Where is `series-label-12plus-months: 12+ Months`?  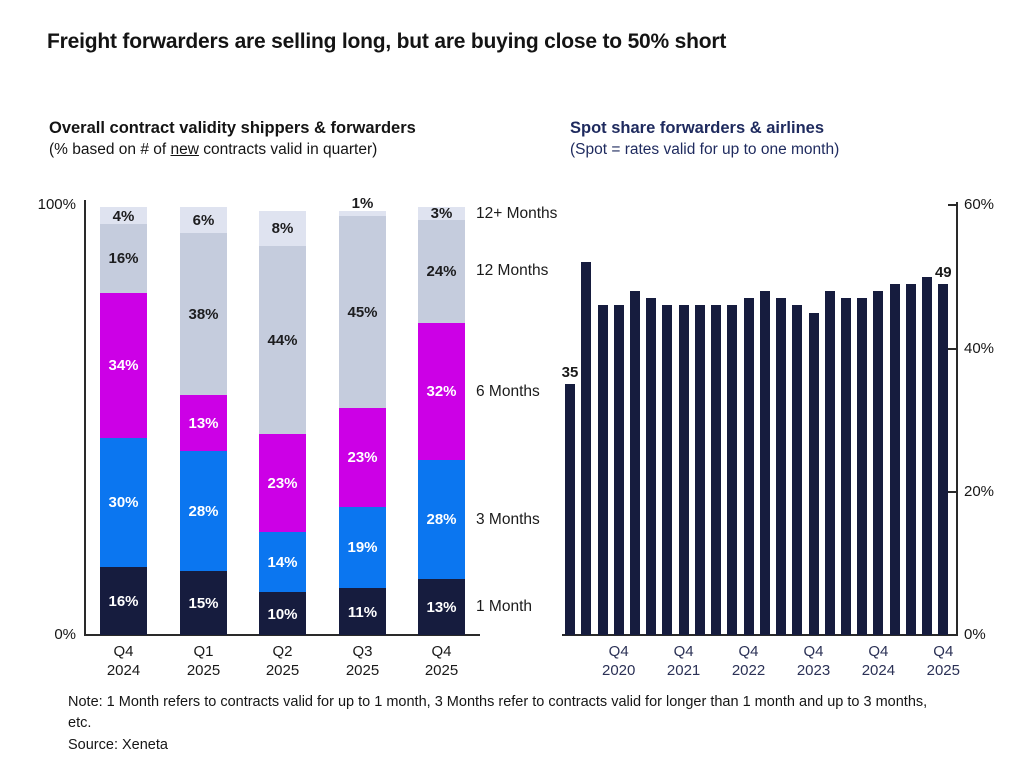 series-label-12plus-months: 12+ Months is located at coordinates (517, 213).